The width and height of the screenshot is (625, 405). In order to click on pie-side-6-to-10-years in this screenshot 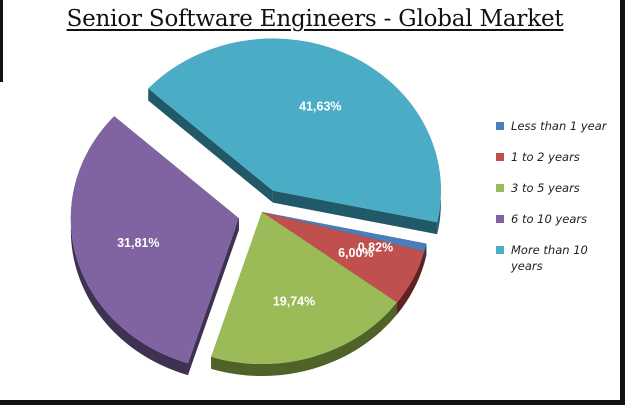, I will do `click(129, 246)`.